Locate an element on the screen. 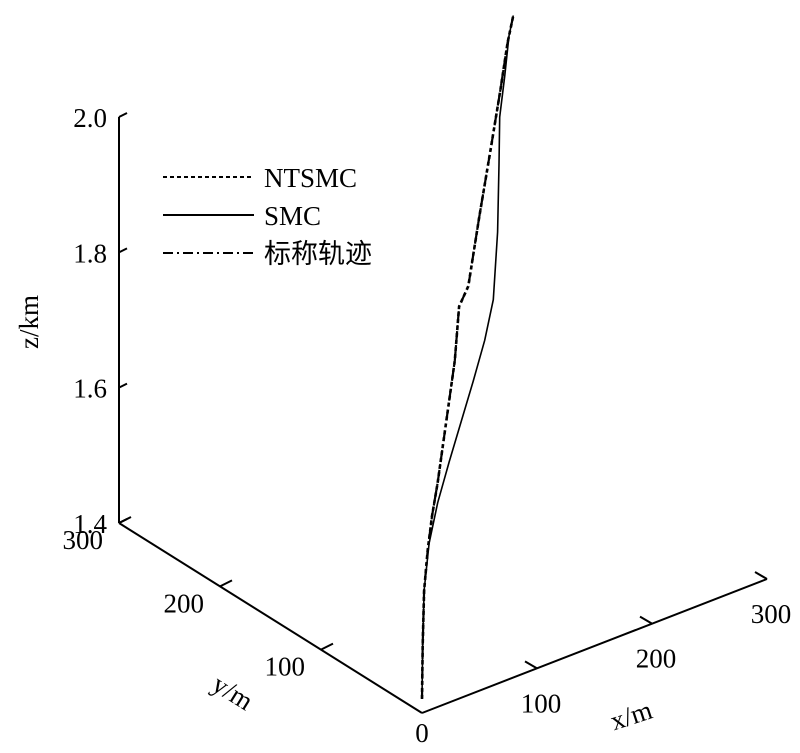 This screenshot has height=753, width=800. legend: NTSMC SMC 标称轨迹 is located at coordinates (267, 216).